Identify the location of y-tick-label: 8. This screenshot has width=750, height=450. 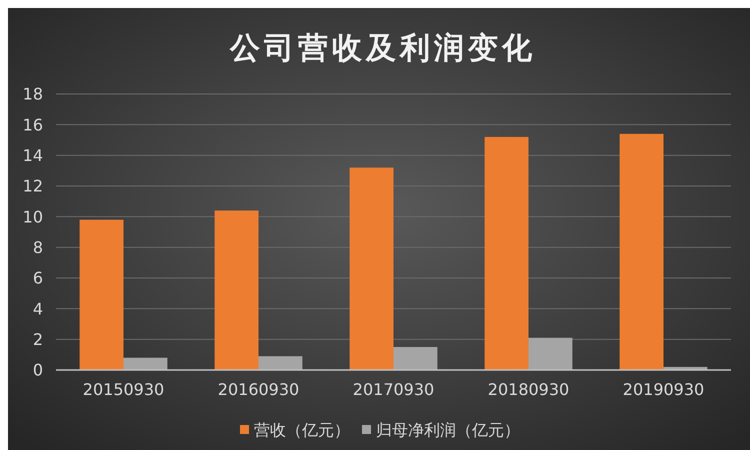
(37, 247).